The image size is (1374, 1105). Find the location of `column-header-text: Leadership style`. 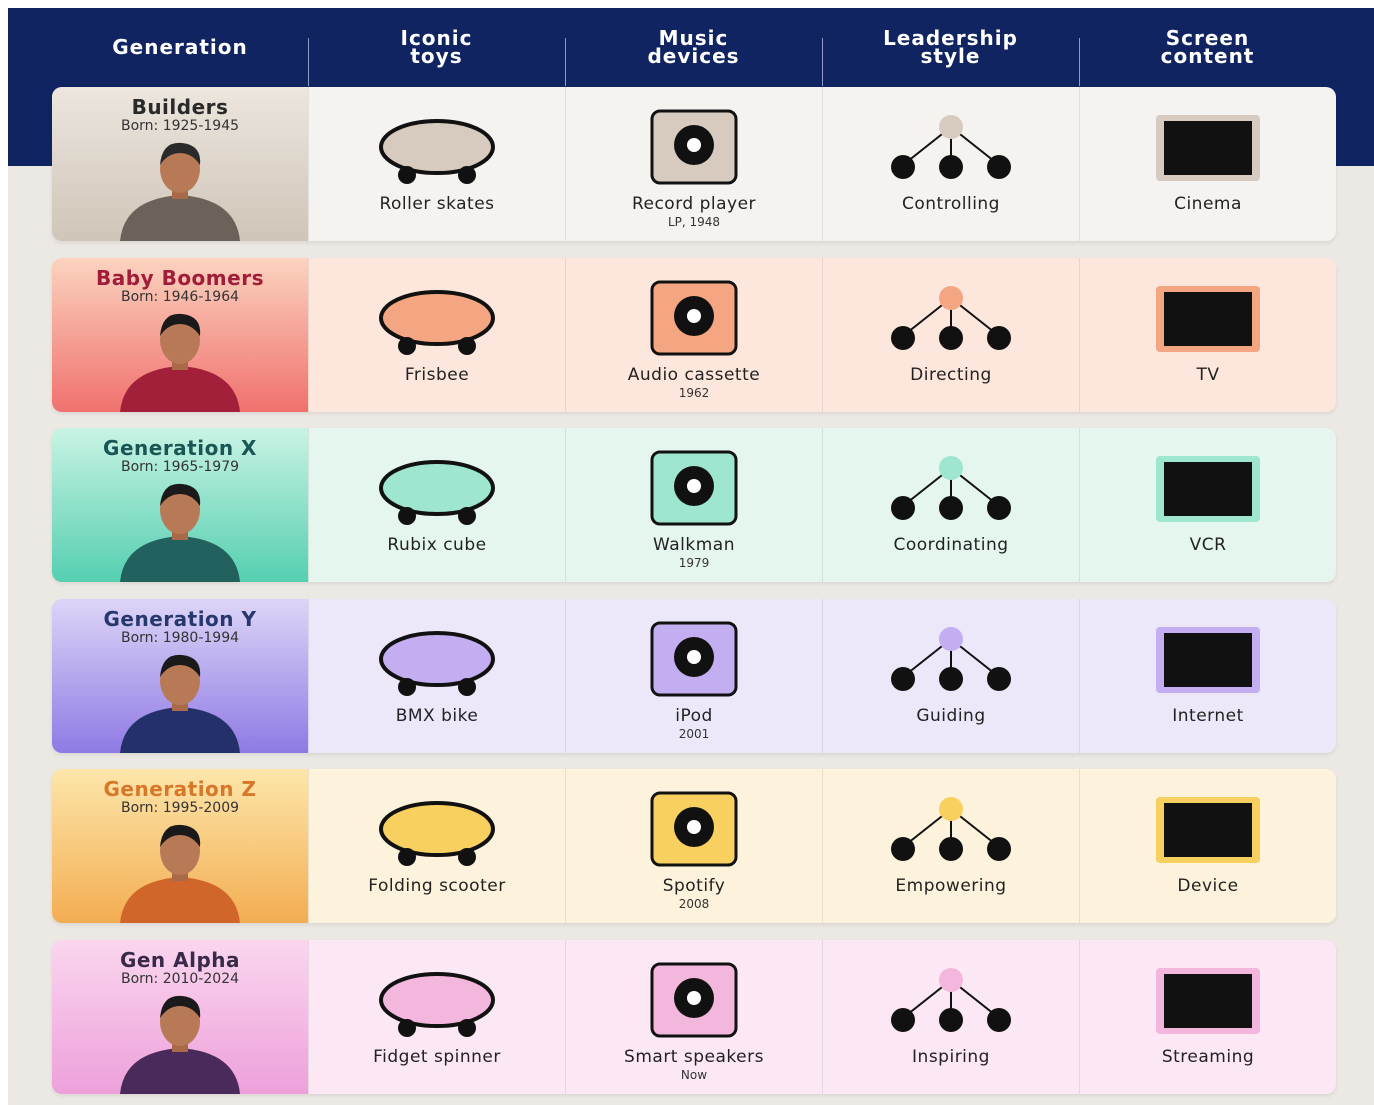

column-header-text: Leadership style is located at coordinates (950, 47).